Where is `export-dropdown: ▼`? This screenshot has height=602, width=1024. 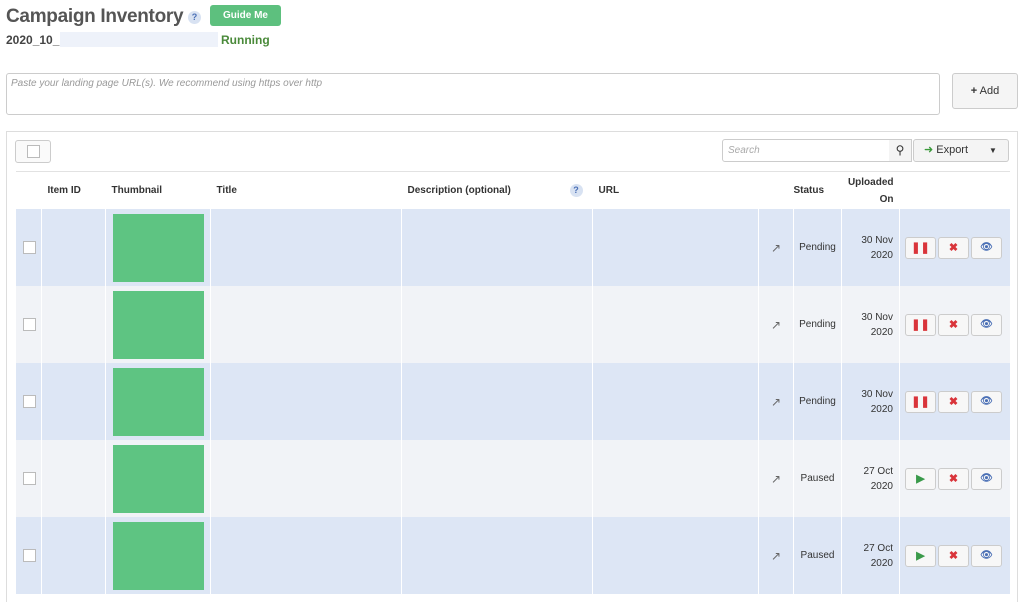 export-dropdown: ▼ is located at coordinates (993, 150).